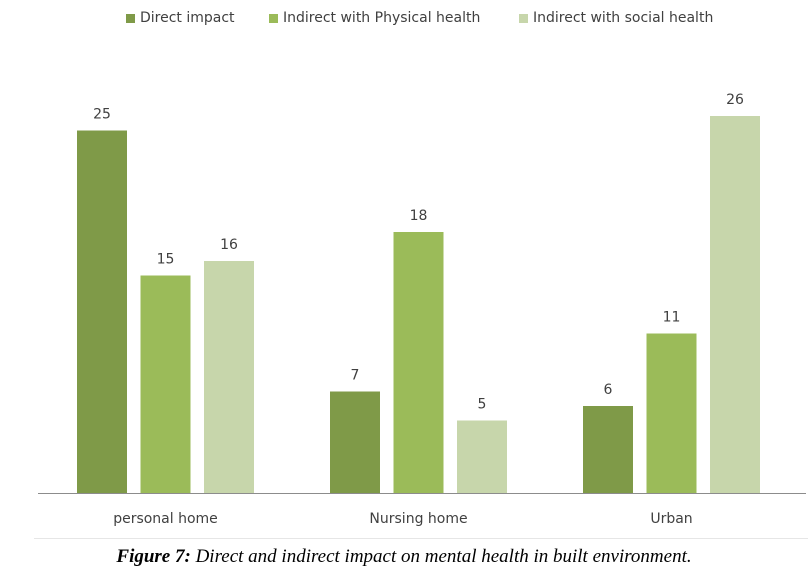  Describe the element at coordinates (418, 362) in the screenshot. I see `bar-nursing-home-indirect-with-physical-health` at that location.